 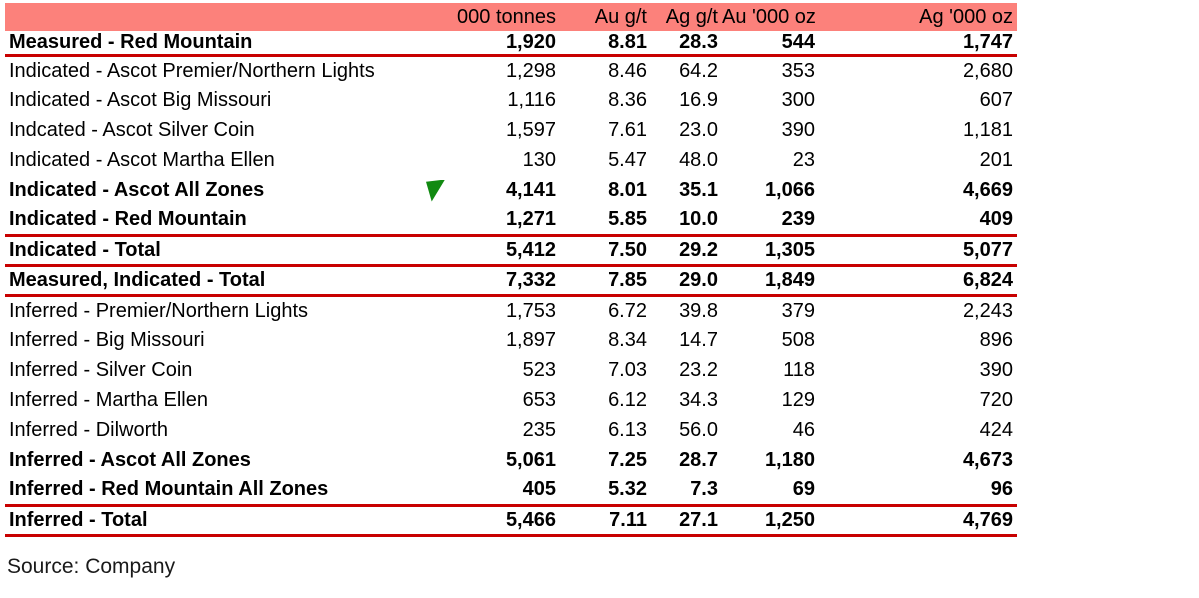 What do you see at coordinates (698, 190) in the screenshot?
I see `cell-value: 35.1` at bounding box center [698, 190].